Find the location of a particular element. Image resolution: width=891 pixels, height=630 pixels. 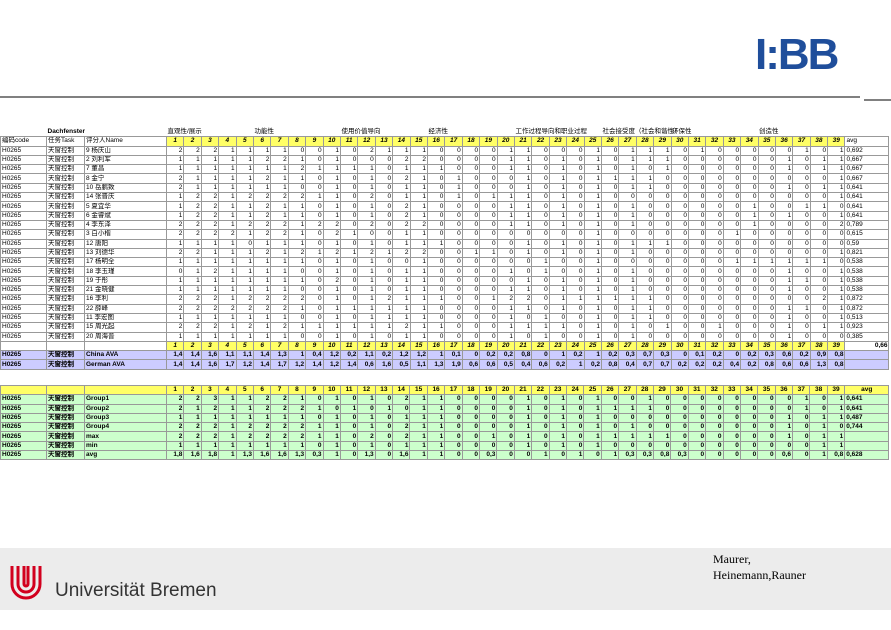

table-cell: 0,923 is located at coordinates (867, 327).